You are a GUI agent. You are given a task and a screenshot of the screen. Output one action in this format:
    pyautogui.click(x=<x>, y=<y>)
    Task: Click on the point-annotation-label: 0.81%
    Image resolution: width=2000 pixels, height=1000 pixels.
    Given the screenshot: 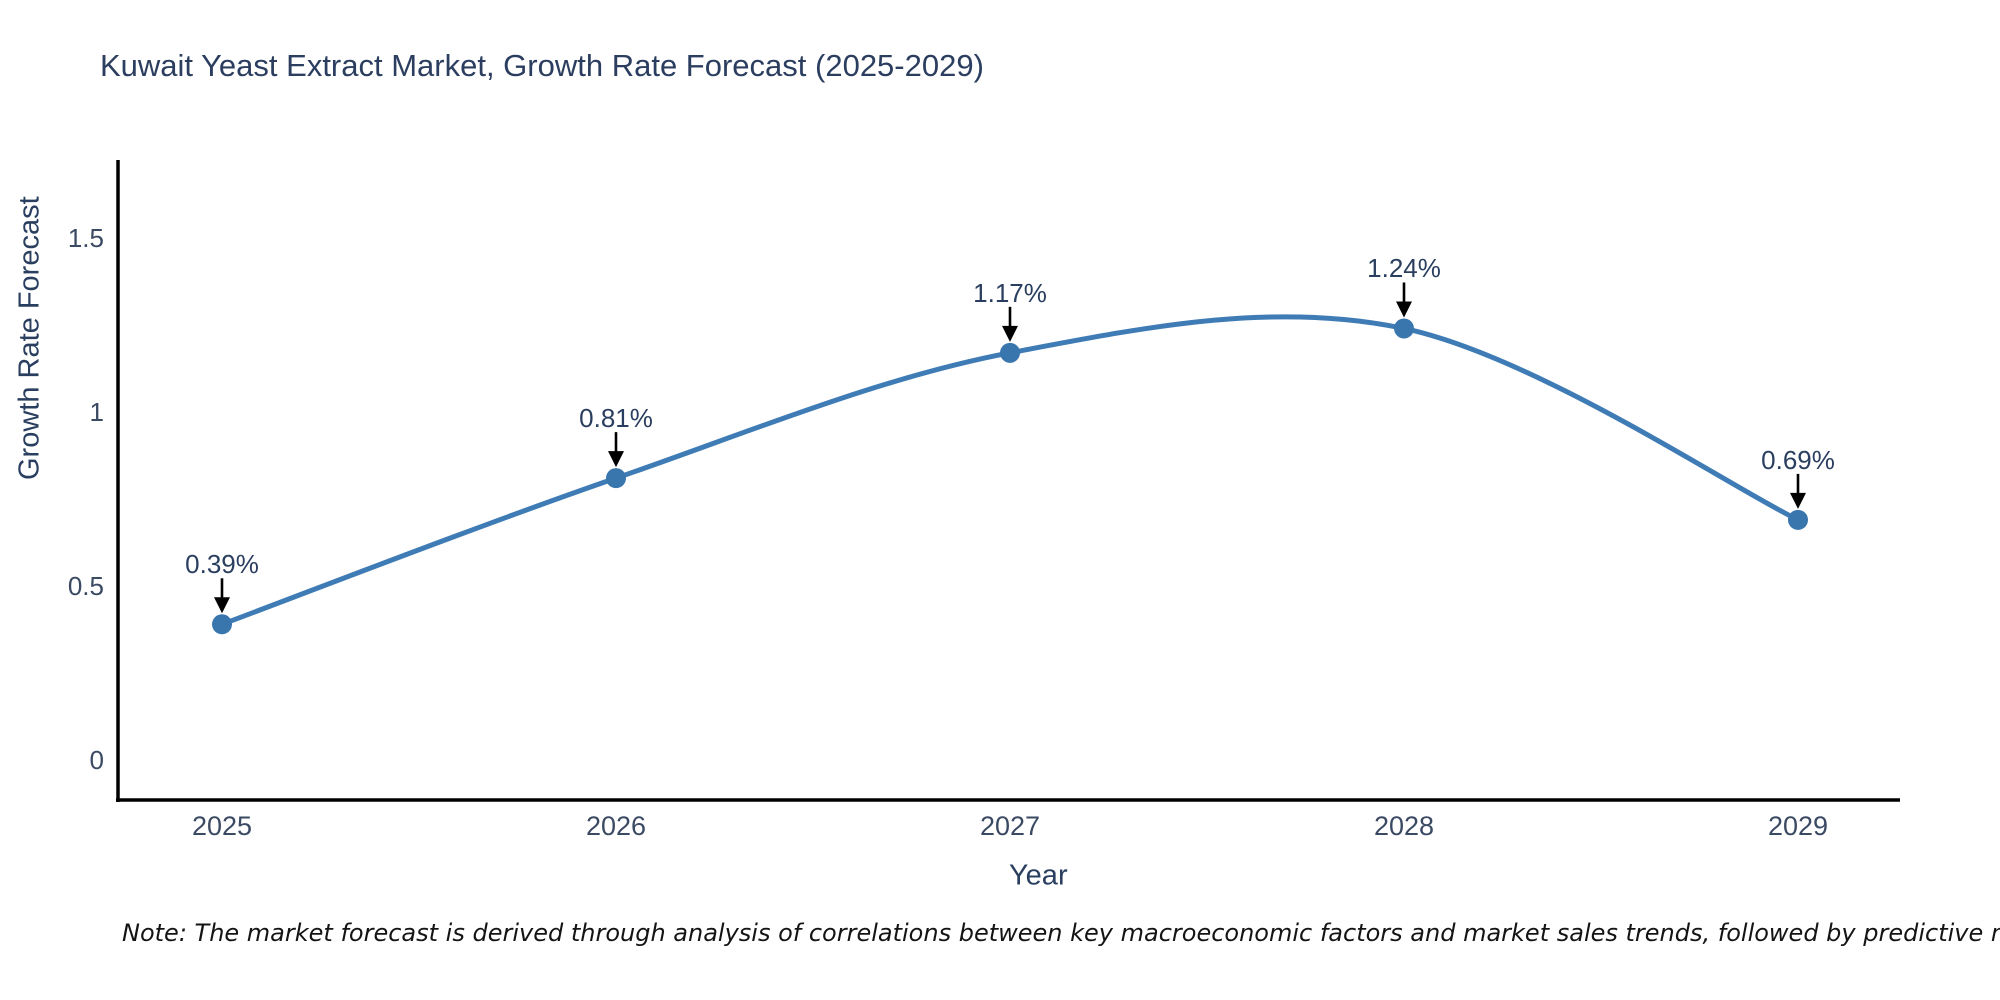 What is the action you would take?
    pyautogui.click(x=616, y=418)
    